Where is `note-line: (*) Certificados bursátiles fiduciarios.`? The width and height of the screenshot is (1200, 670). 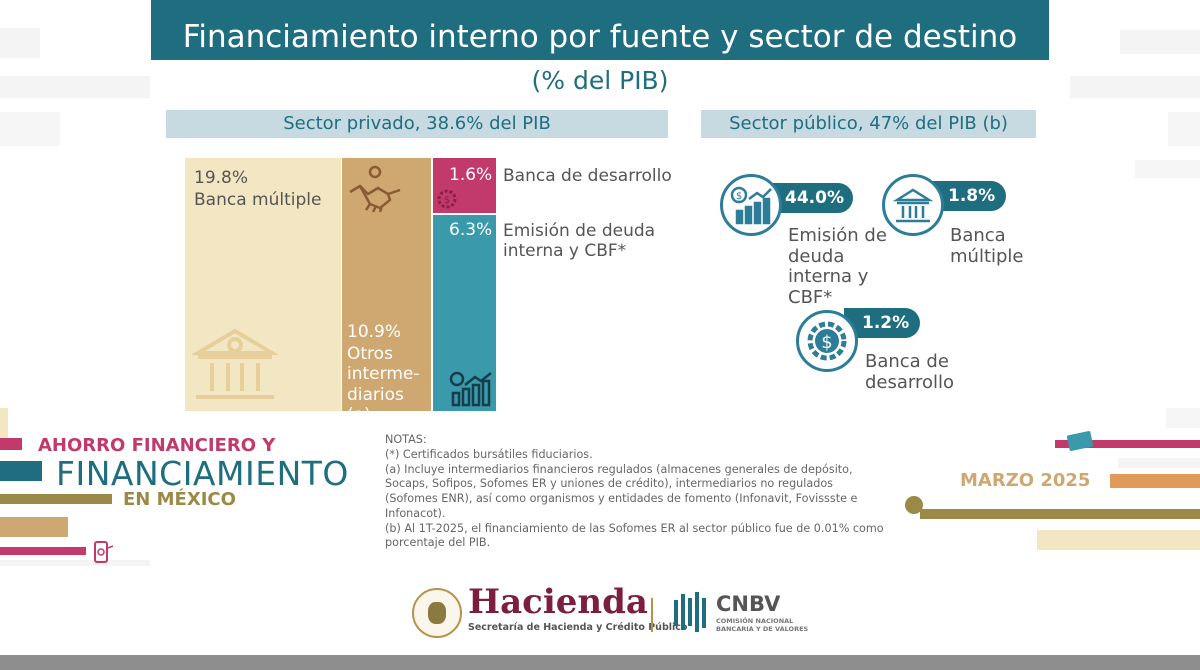 note-line: (*) Certificados bursátiles fiduciarios. is located at coordinates (489, 454).